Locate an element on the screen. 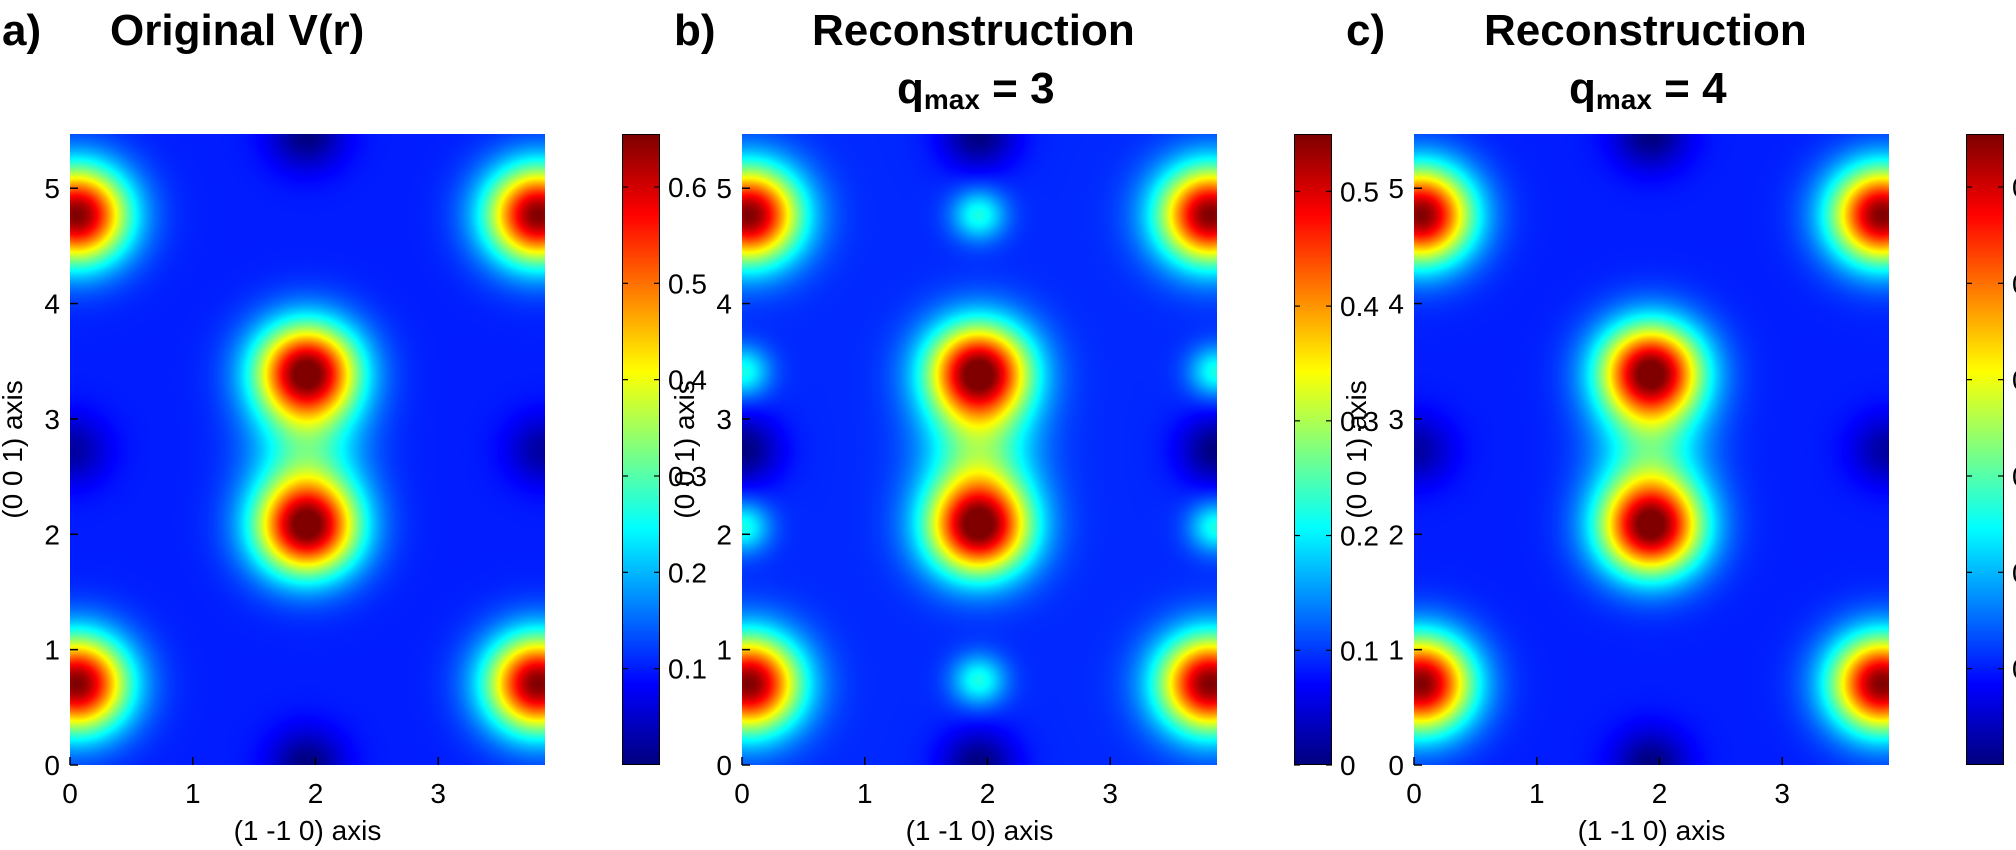 The image size is (2016, 850). panel-label: a) is located at coordinates (22, 30).